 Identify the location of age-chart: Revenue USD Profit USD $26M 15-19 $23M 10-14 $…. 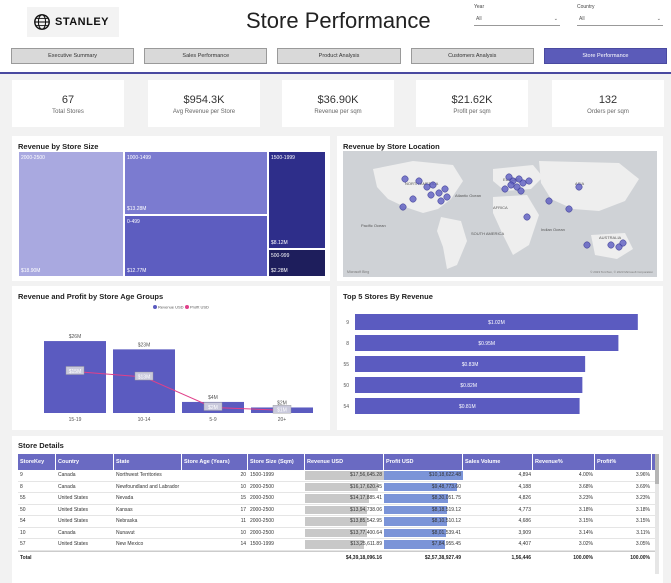
(171, 365).